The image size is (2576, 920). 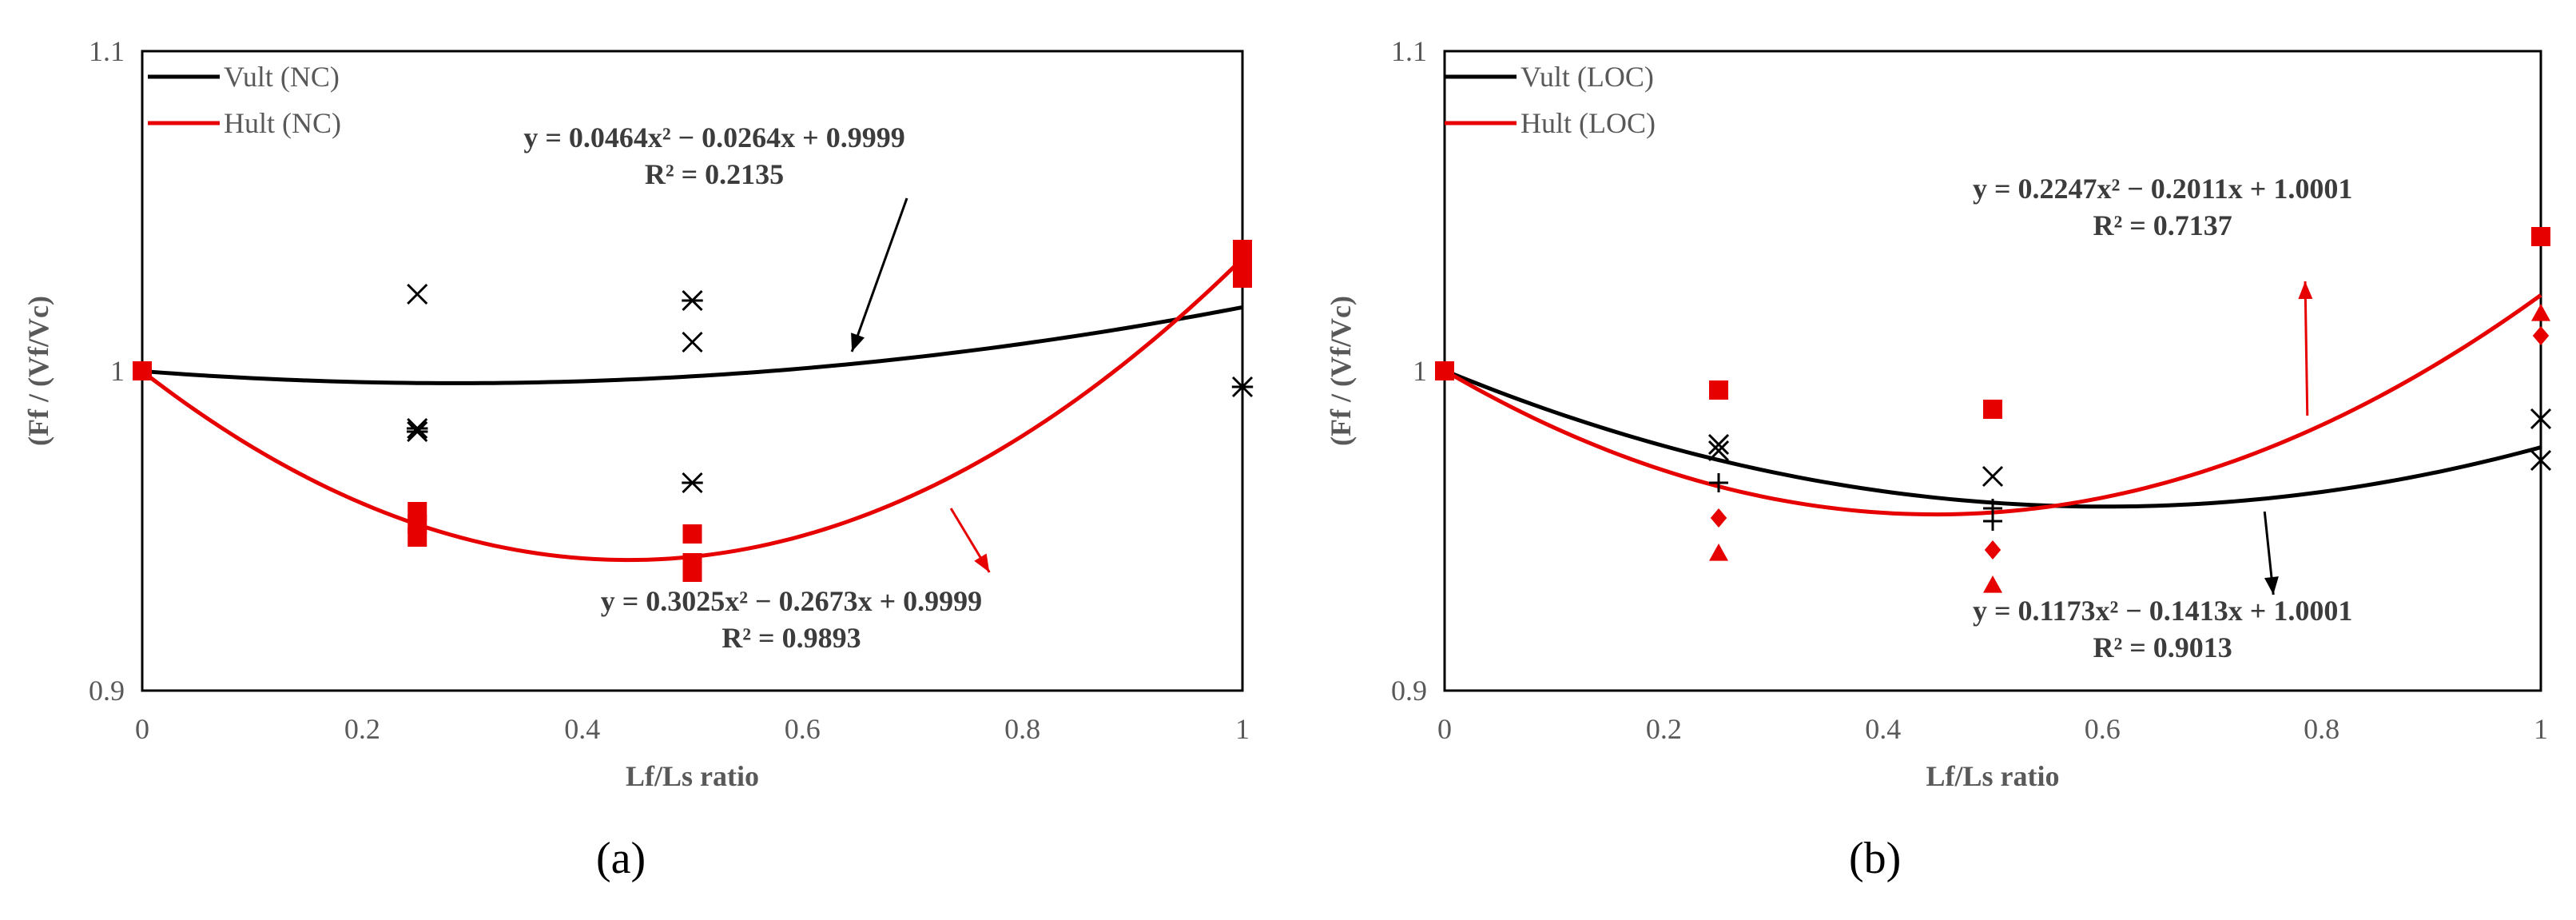 I want to click on equation-annotation-line: R² = 0.9893, so click(x=791, y=638).